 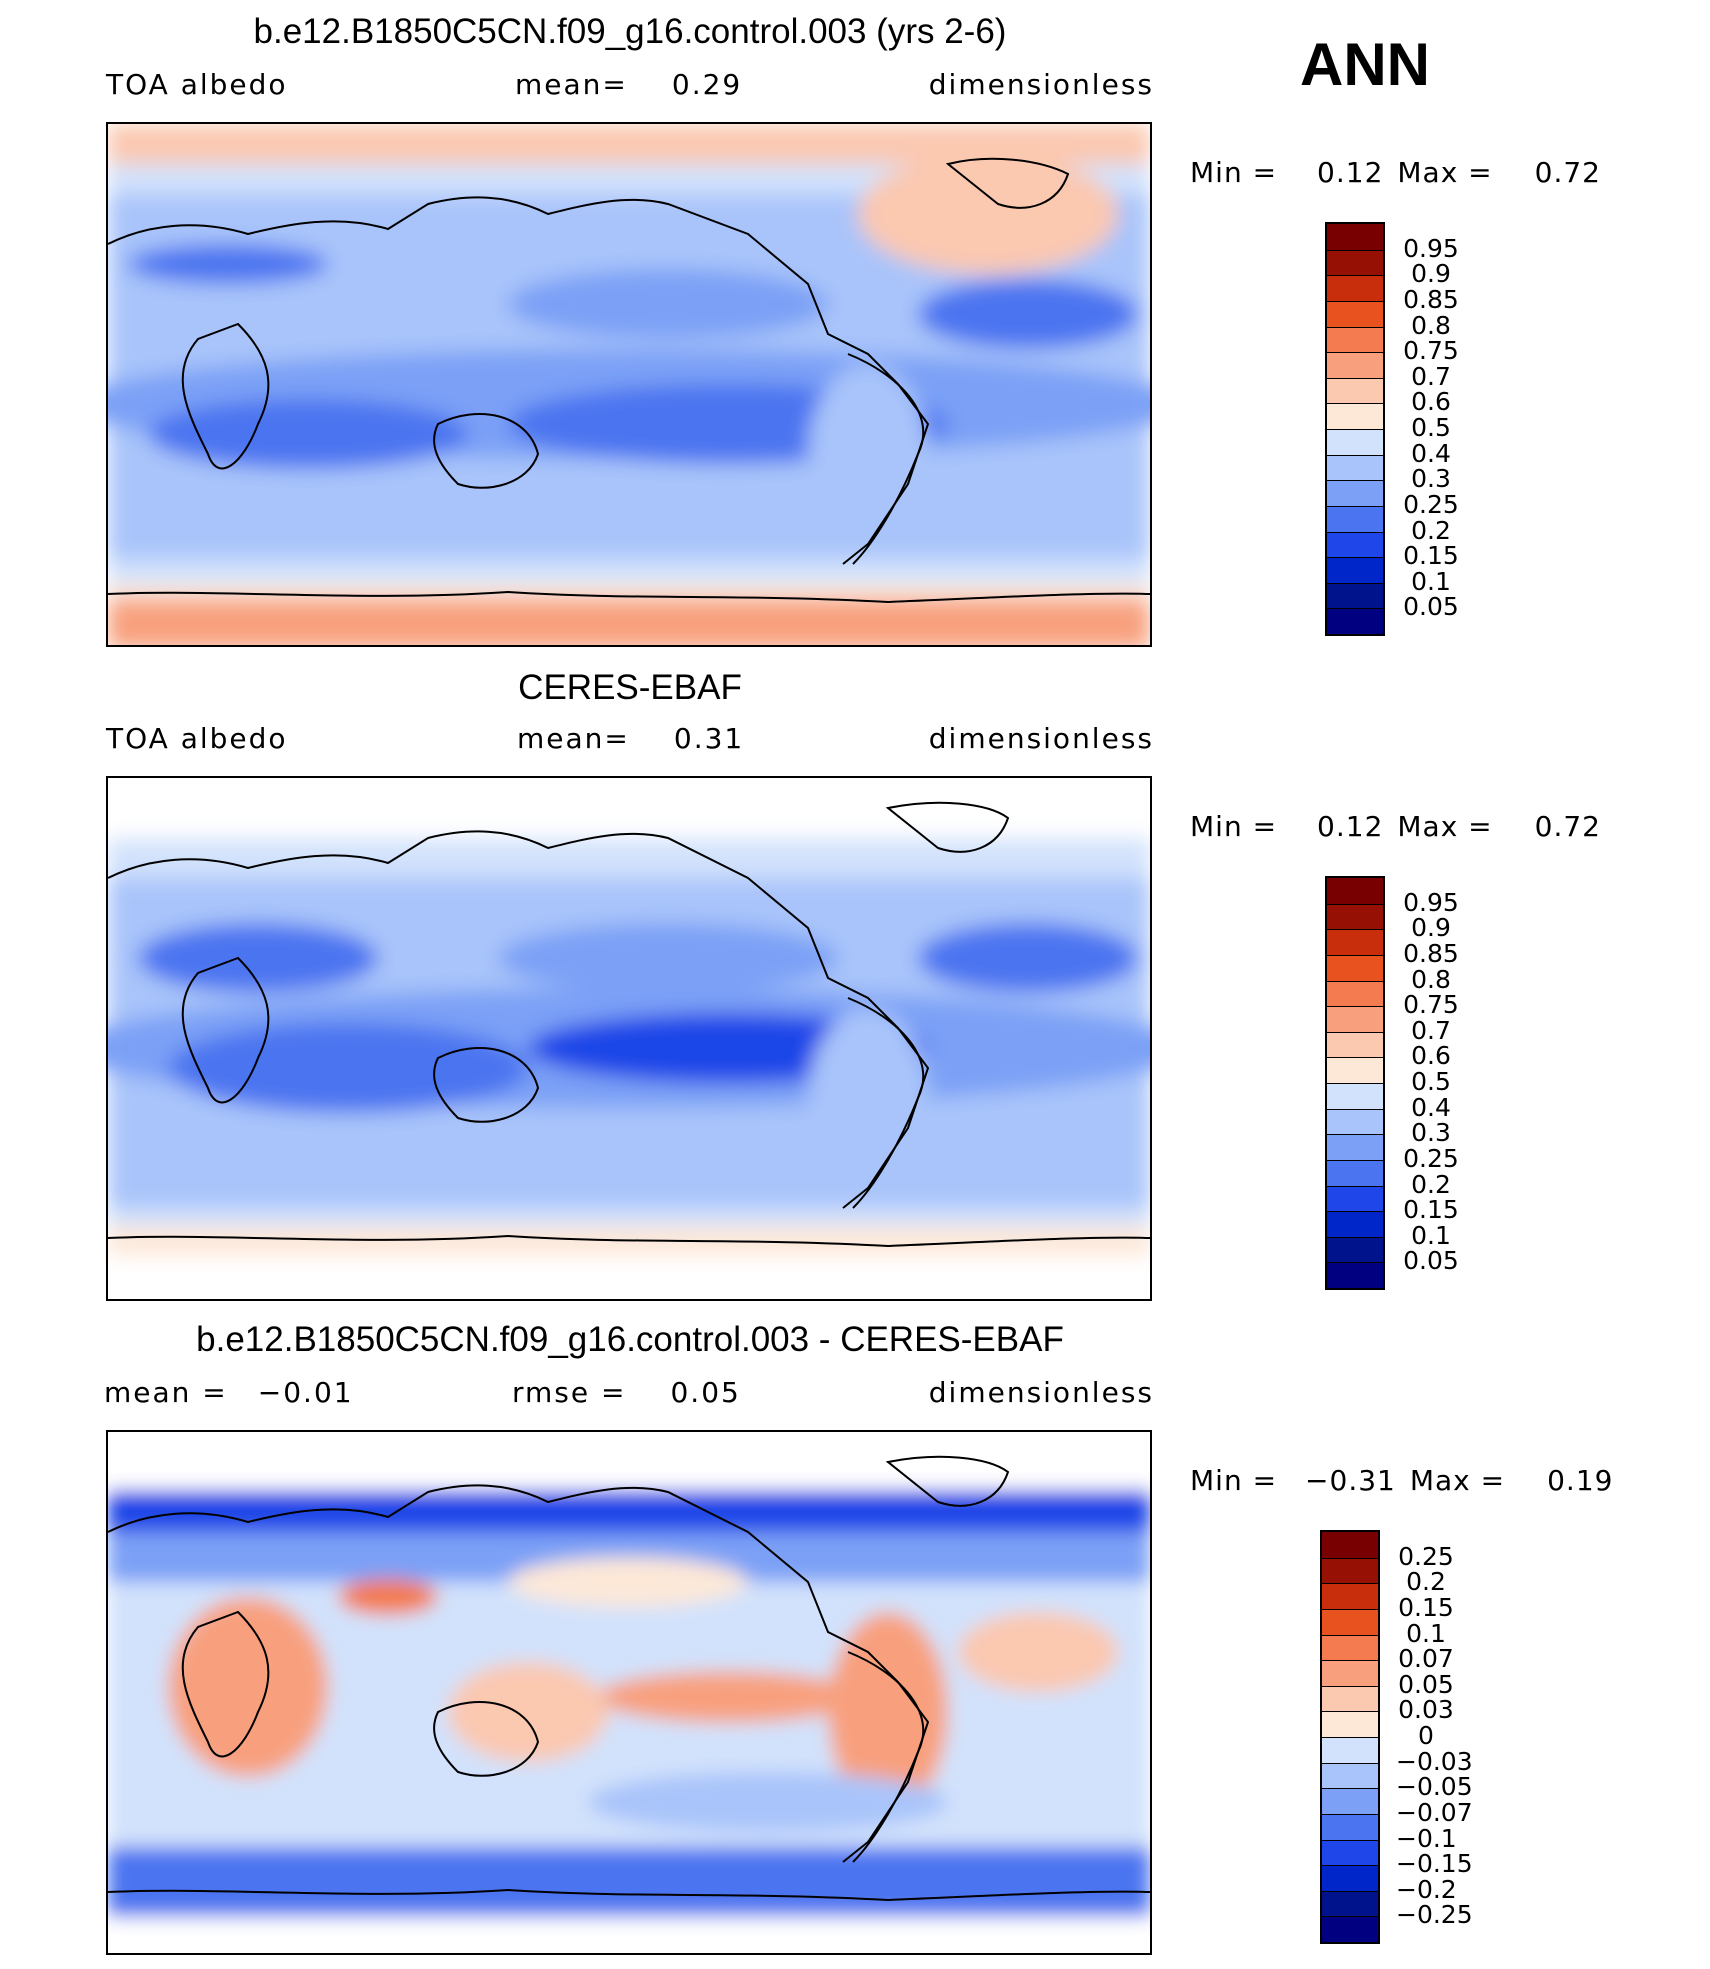 I want to click on panel1-mean-label: mean= 0.29, so click(x=628, y=84).